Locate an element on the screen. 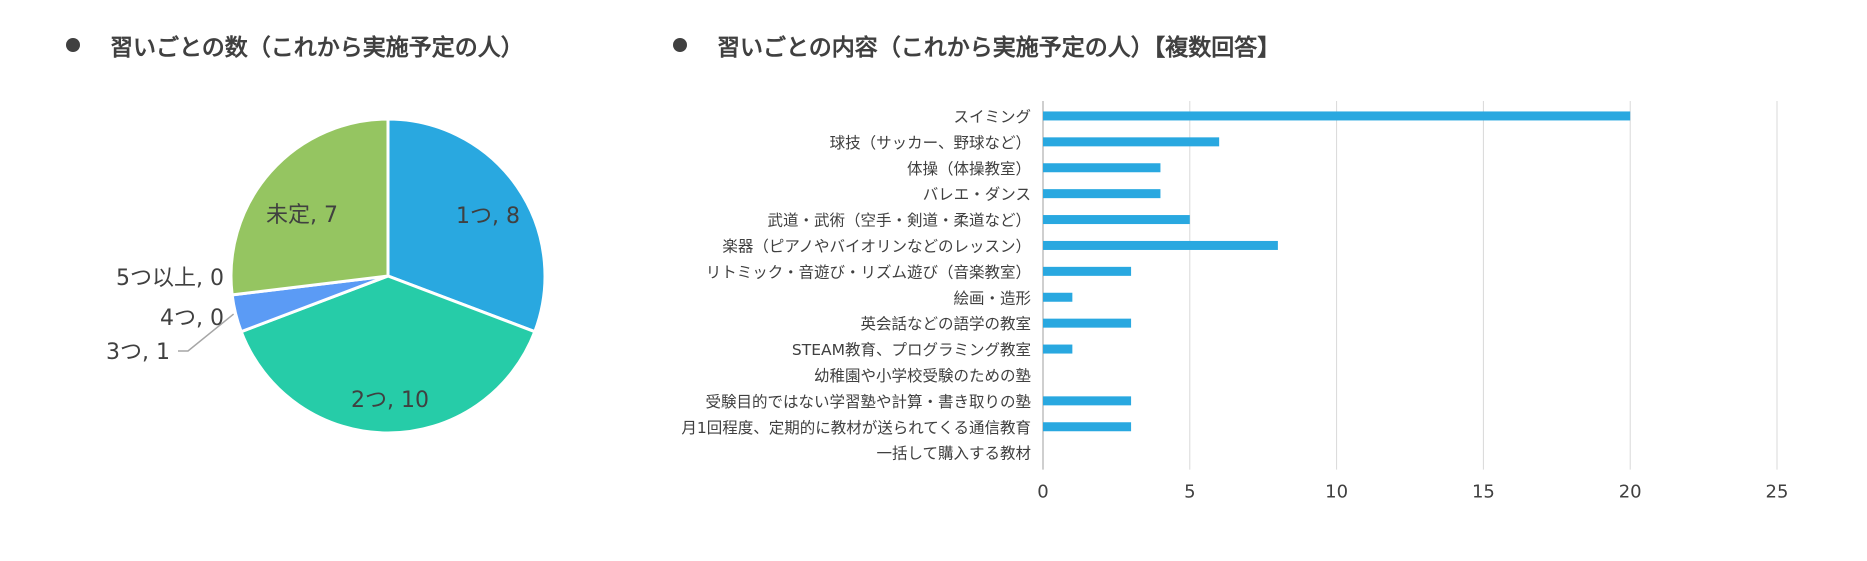 The width and height of the screenshot is (1867, 561). pie-data-label-2: 3つ, 1 is located at coordinates (138, 352).